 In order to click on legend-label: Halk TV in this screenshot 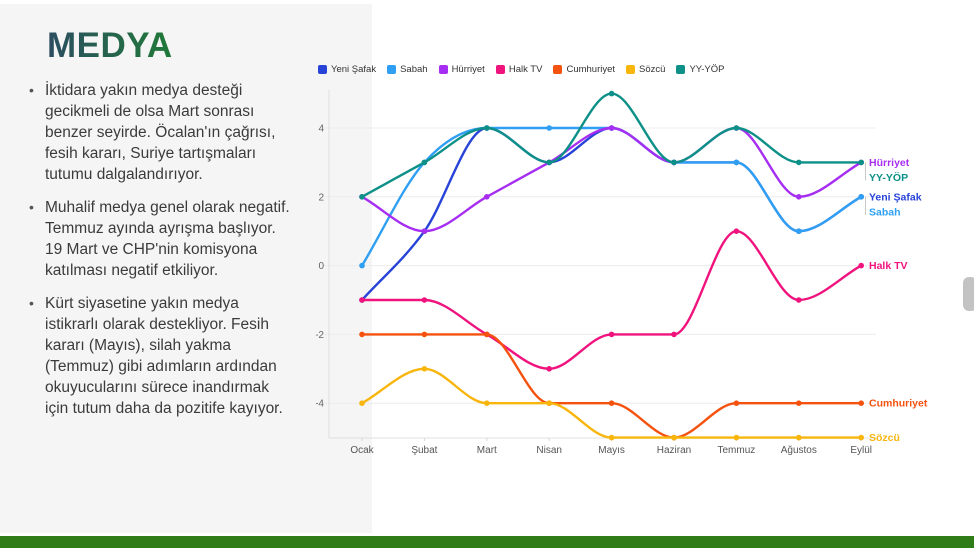, I will do `click(525, 69)`.